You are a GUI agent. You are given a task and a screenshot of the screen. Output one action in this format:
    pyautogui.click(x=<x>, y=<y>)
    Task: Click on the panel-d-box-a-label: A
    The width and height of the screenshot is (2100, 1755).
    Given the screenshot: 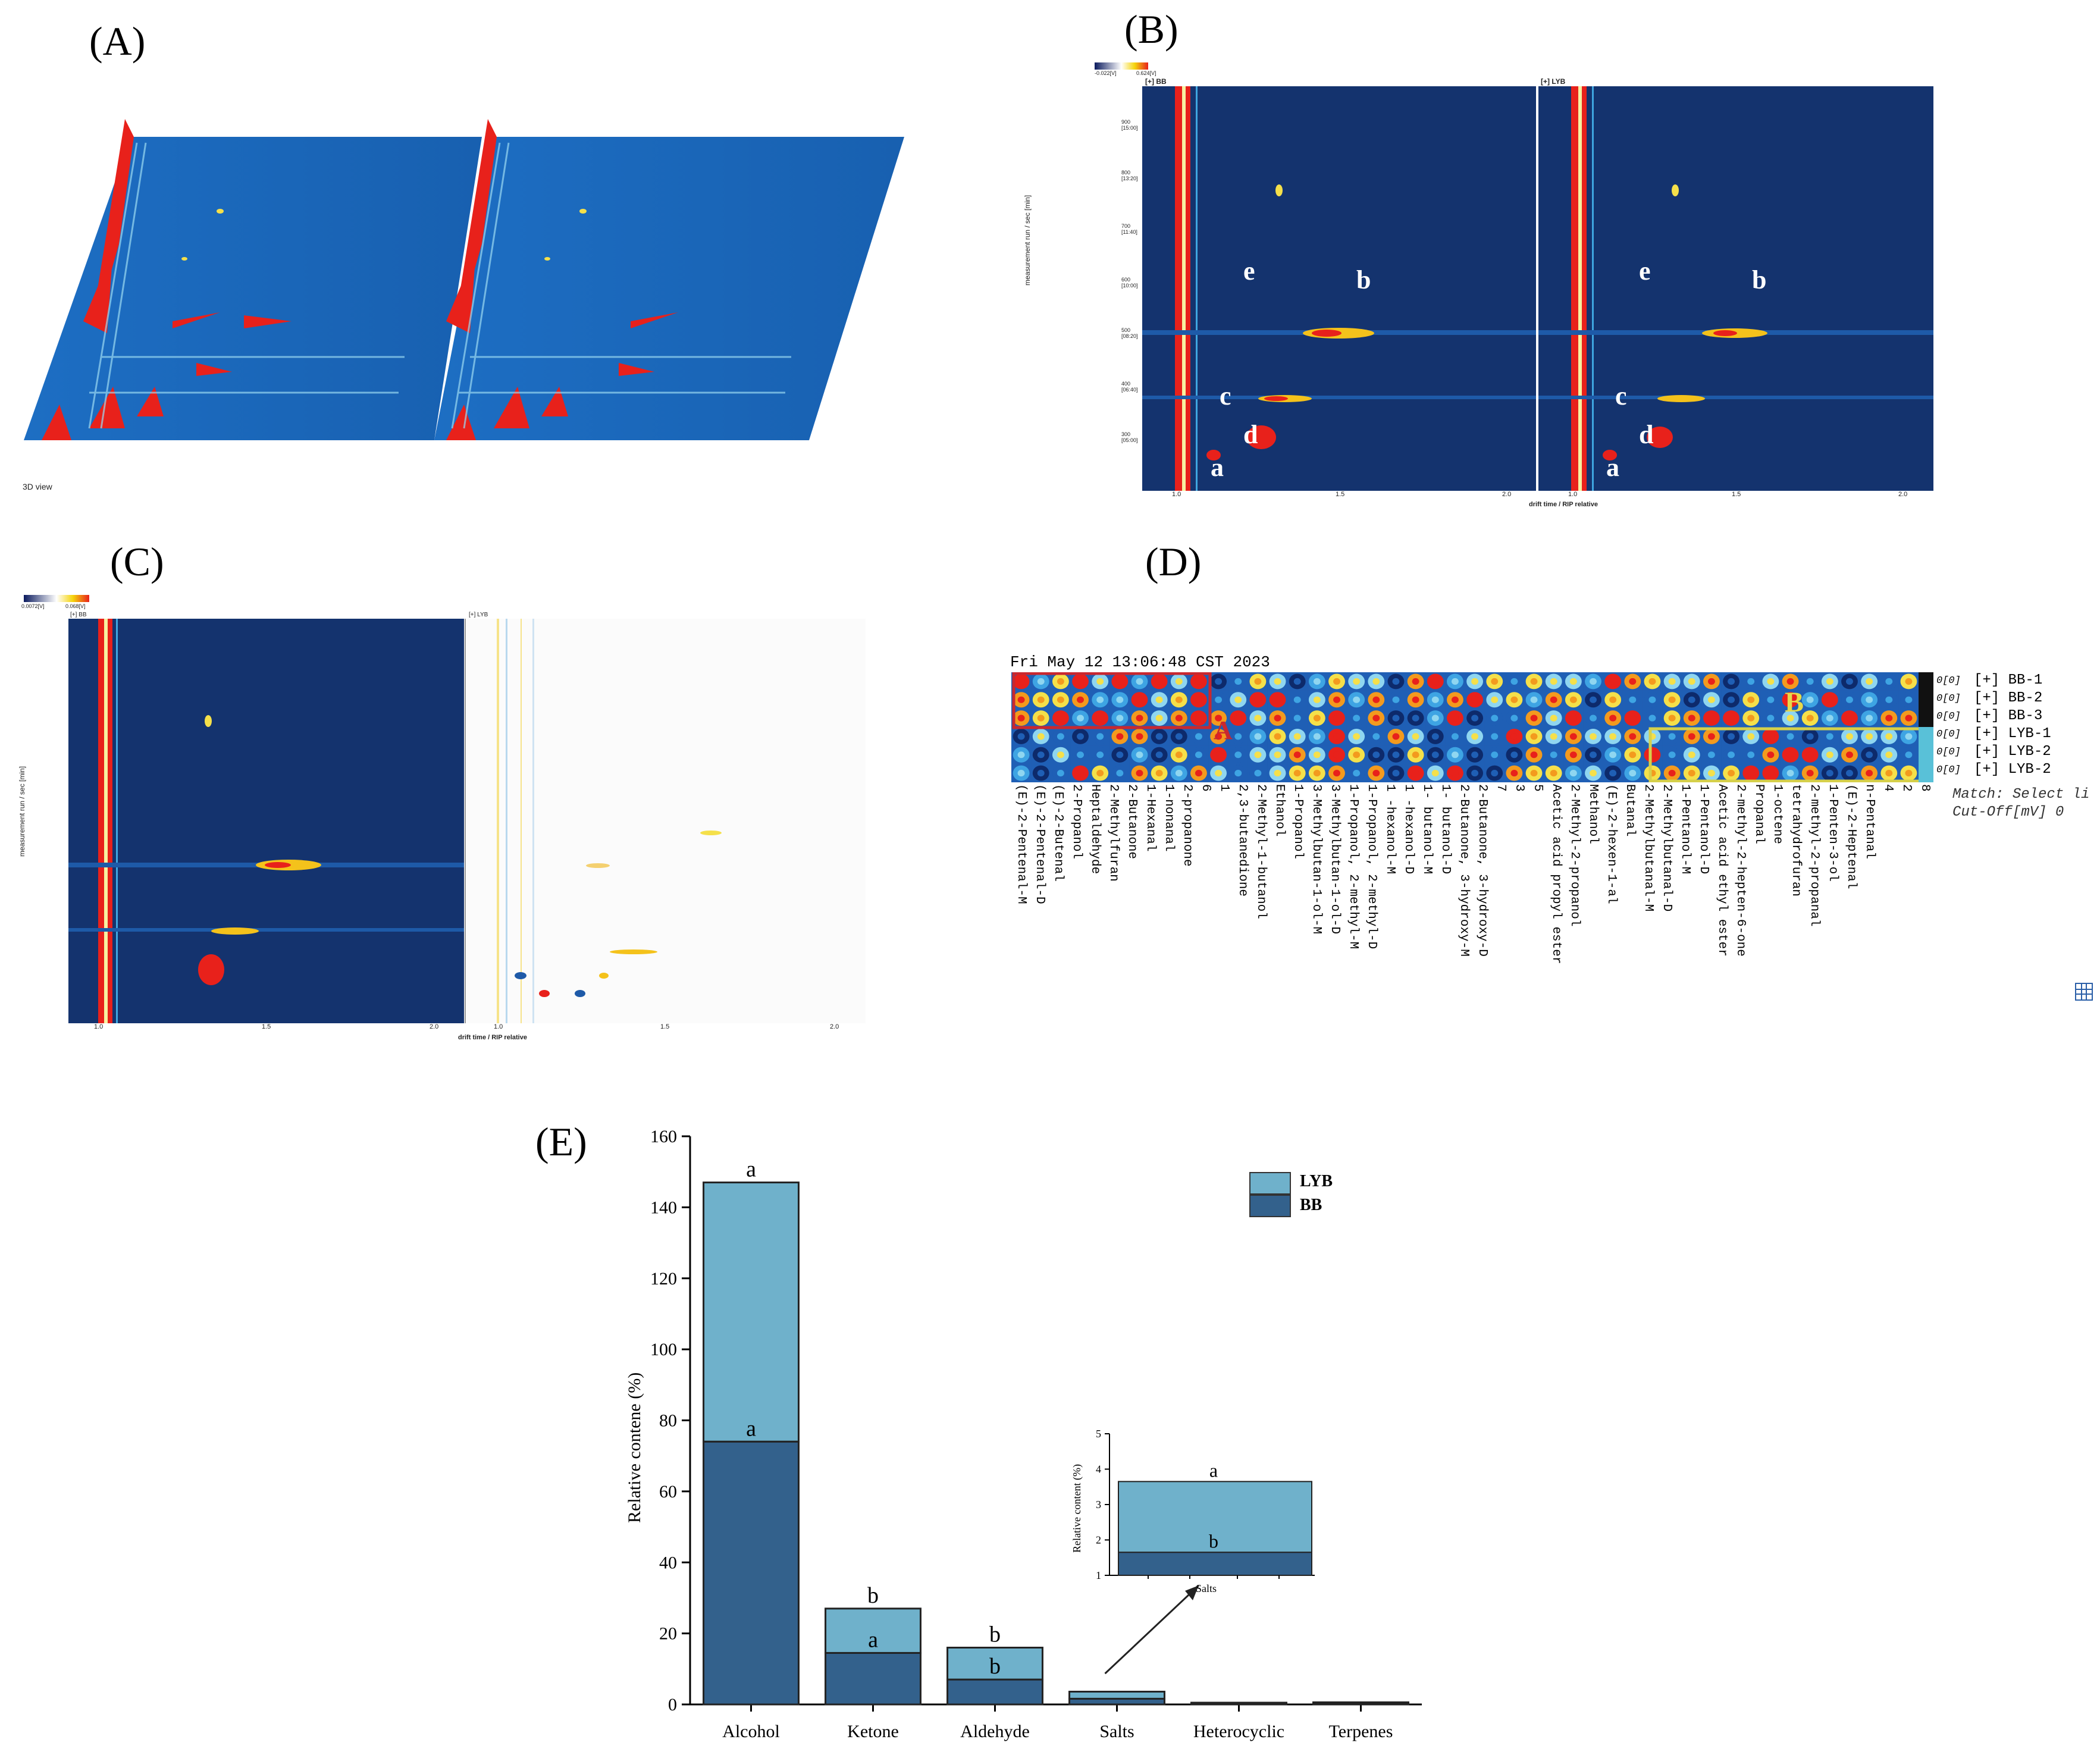 What is the action you would take?
    pyautogui.click(x=1223, y=730)
    